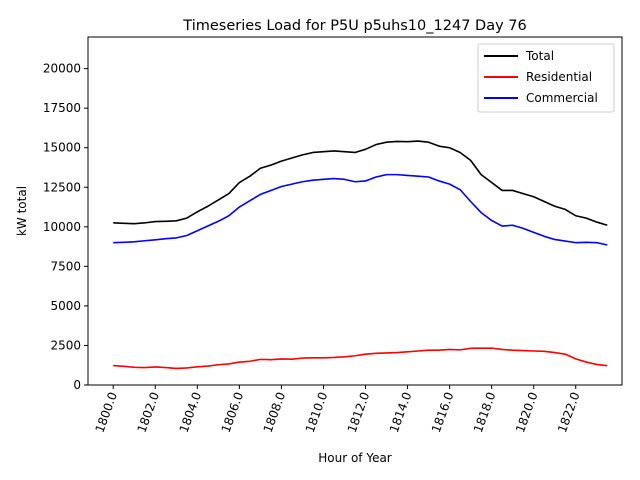  What do you see at coordinates (317, 412) in the screenshot?
I see `x-tick-label: 1810.0` at bounding box center [317, 412].